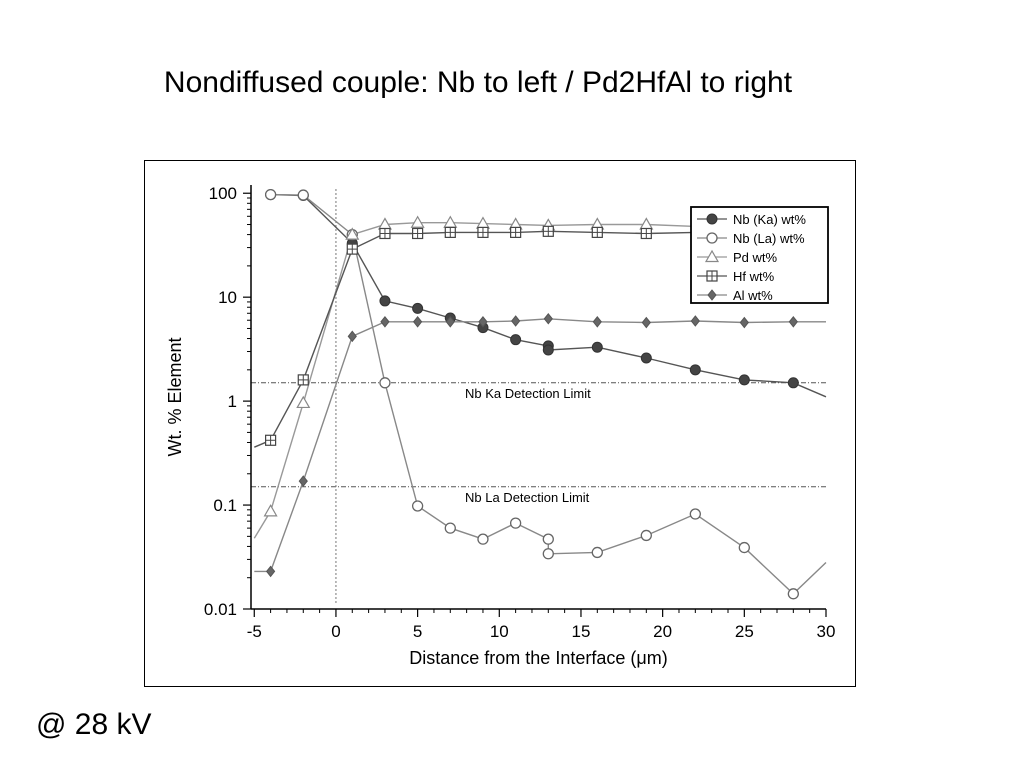 Image resolution: width=1024 pixels, height=768 pixels. I want to click on legend-label: Nb (Ka) wt%, so click(769, 219).